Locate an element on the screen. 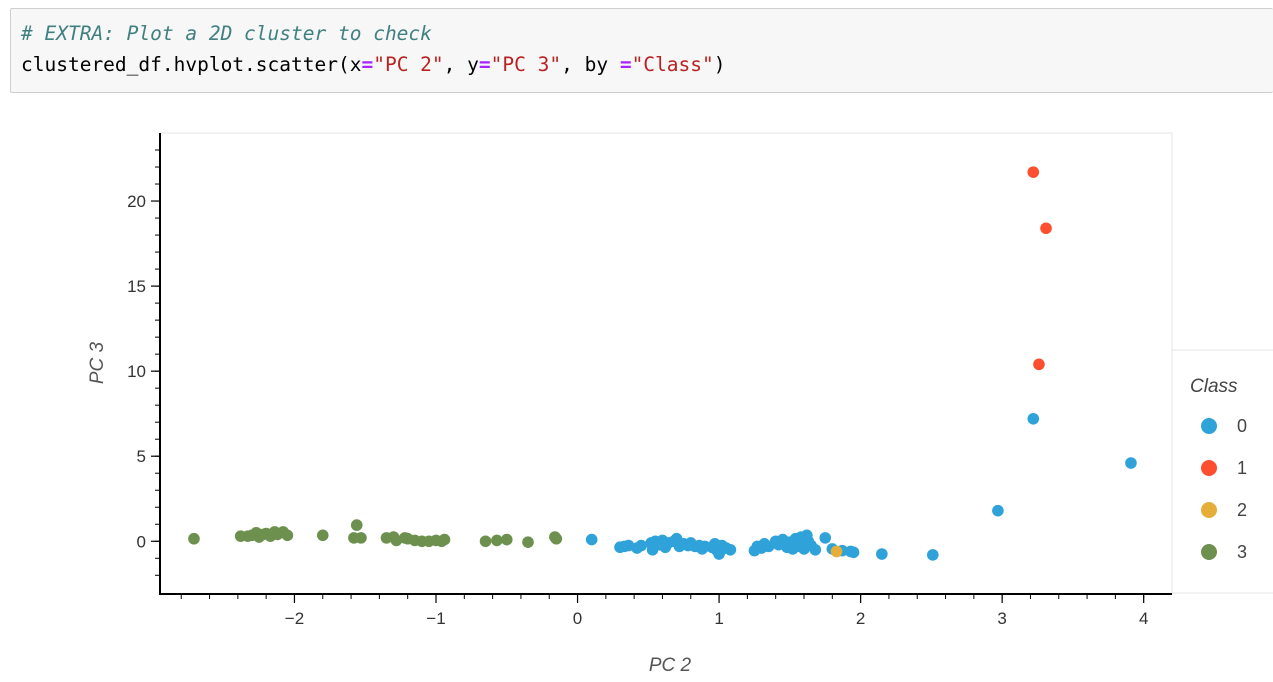 This screenshot has width=1273, height=682. code-close-paren: ) is located at coordinates (719, 64).